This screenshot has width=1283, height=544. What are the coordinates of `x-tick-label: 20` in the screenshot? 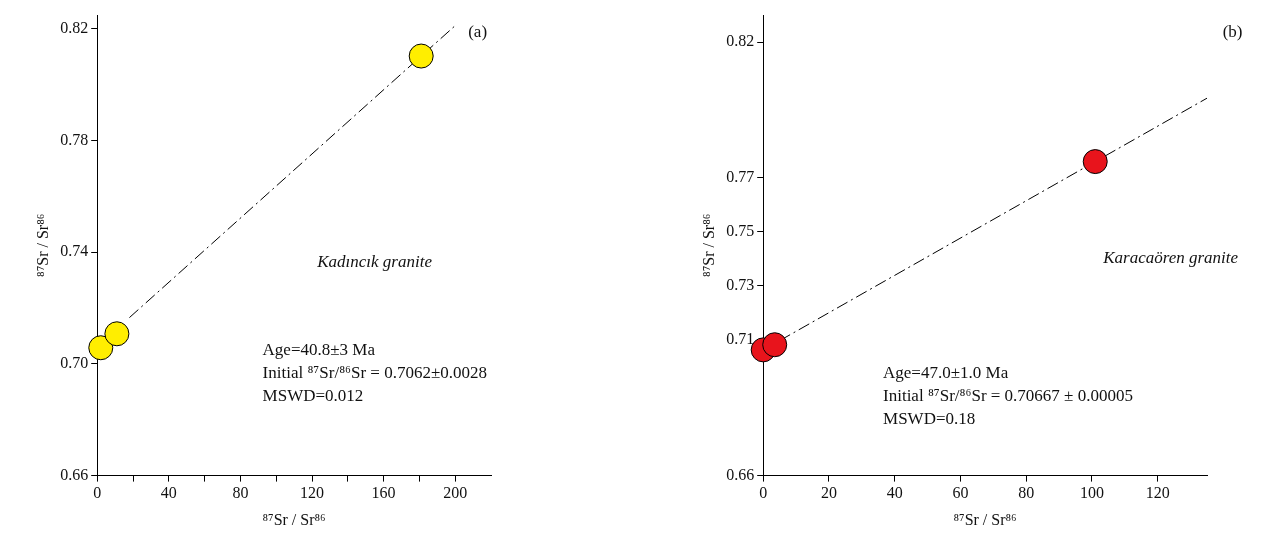 It's located at (828, 493).